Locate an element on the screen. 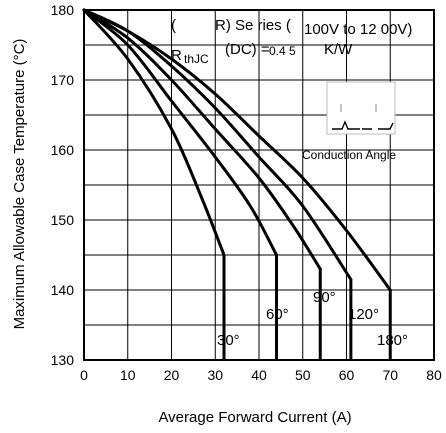  angle-label: 90° is located at coordinates (324, 297).